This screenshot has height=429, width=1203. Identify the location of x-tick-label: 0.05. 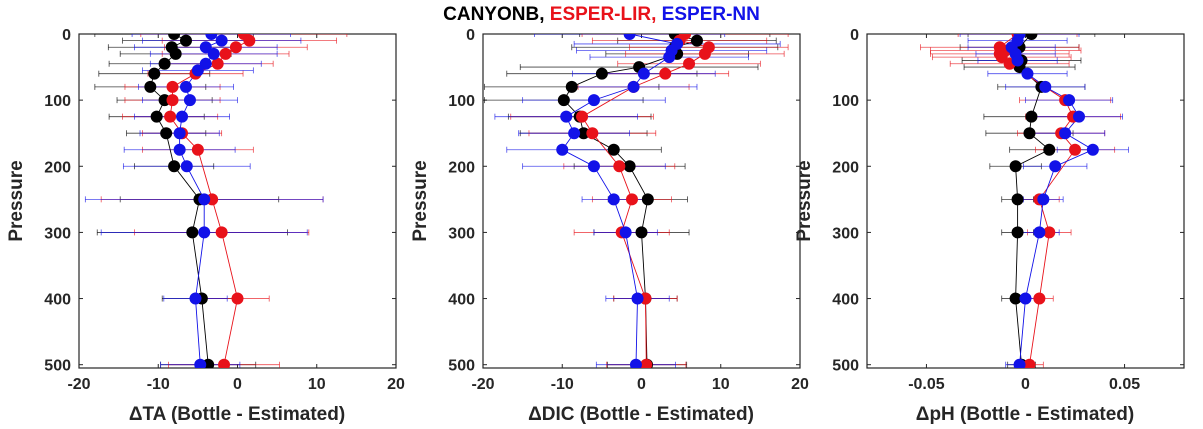
(1124, 384).